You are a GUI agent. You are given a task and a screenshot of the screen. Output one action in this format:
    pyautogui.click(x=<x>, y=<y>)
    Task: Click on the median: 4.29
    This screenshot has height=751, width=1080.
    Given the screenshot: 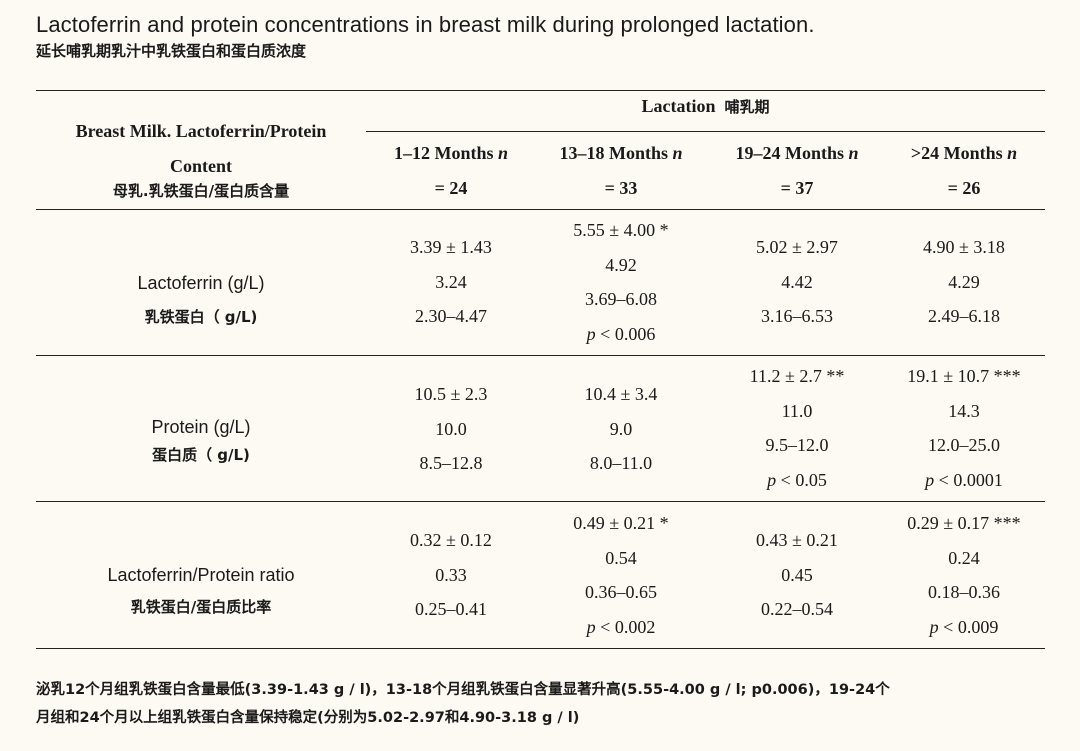 What is the action you would take?
    pyautogui.click(x=964, y=281)
    